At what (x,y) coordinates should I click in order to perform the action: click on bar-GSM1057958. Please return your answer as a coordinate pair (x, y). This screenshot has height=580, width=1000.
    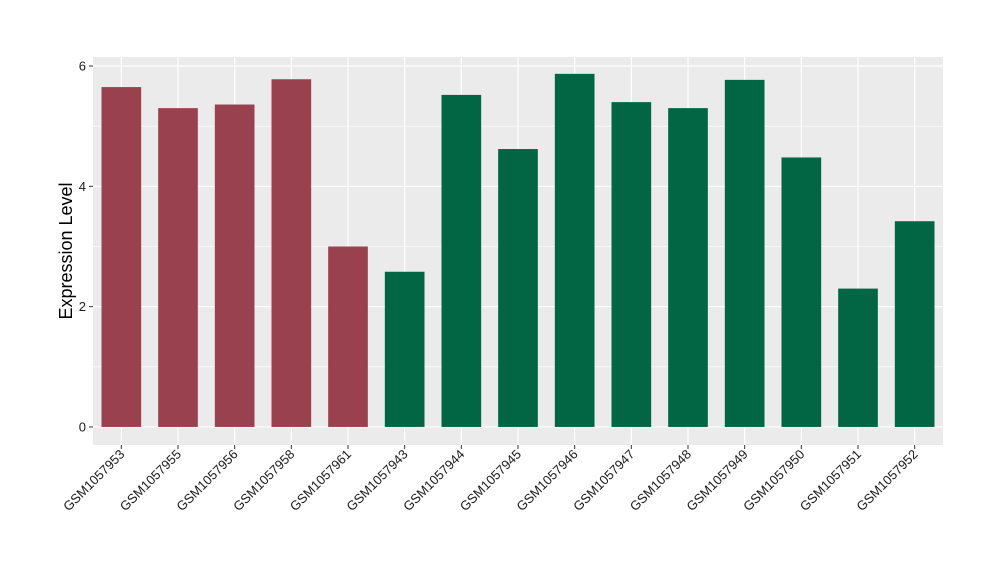
    Looking at the image, I should click on (291, 253).